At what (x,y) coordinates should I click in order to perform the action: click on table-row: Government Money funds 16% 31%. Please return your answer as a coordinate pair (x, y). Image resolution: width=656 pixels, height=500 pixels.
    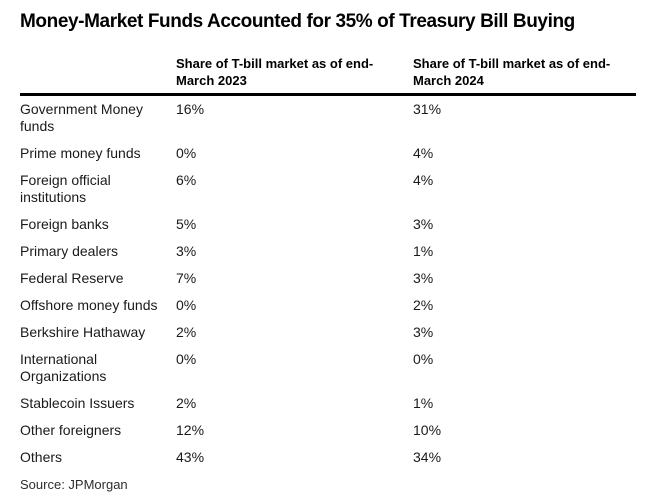
    Looking at the image, I should click on (328, 118).